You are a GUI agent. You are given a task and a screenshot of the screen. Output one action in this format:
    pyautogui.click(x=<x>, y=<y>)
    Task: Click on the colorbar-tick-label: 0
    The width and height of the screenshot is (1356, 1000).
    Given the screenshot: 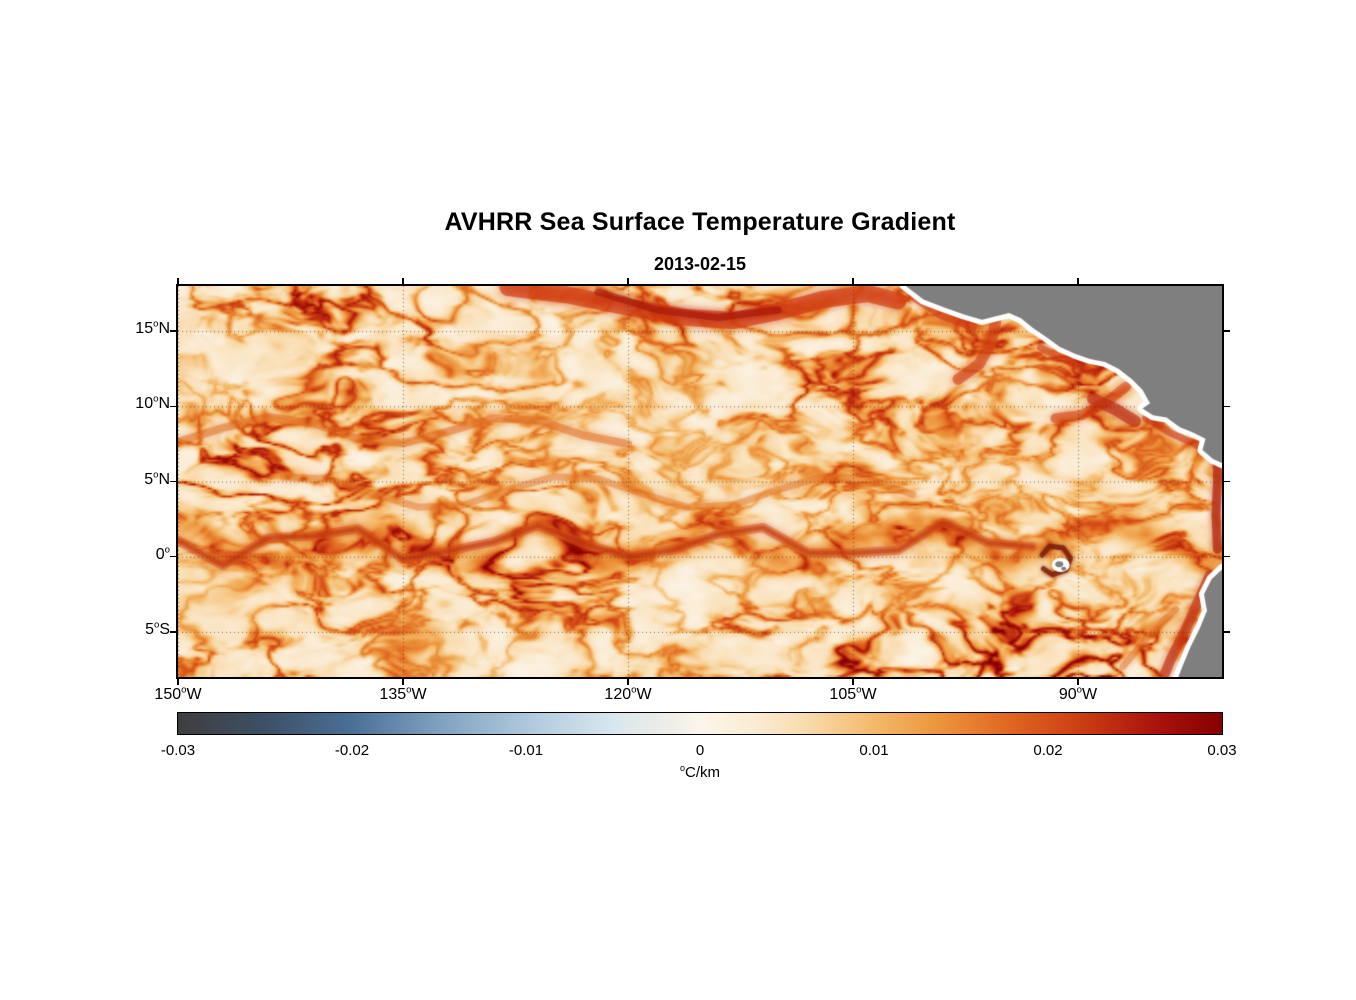 What is the action you would take?
    pyautogui.click(x=700, y=750)
    